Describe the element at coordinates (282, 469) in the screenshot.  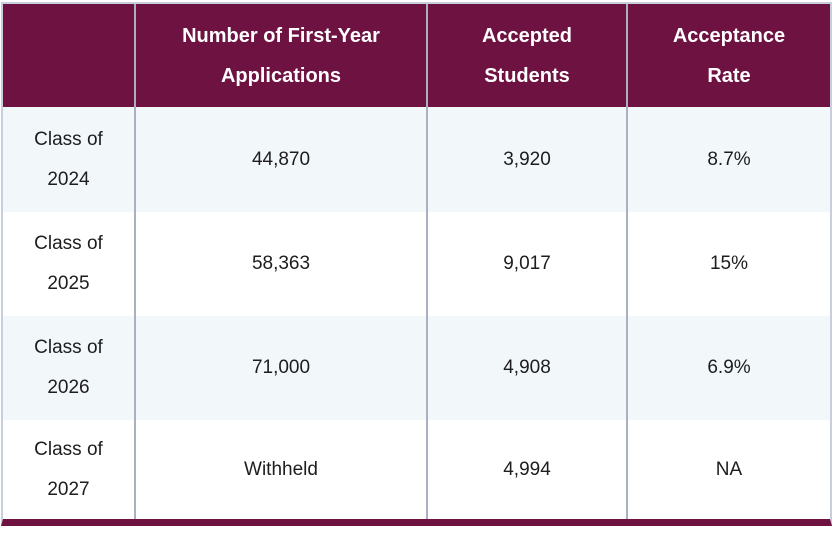
I see `applications-value: Withheld` at that location.